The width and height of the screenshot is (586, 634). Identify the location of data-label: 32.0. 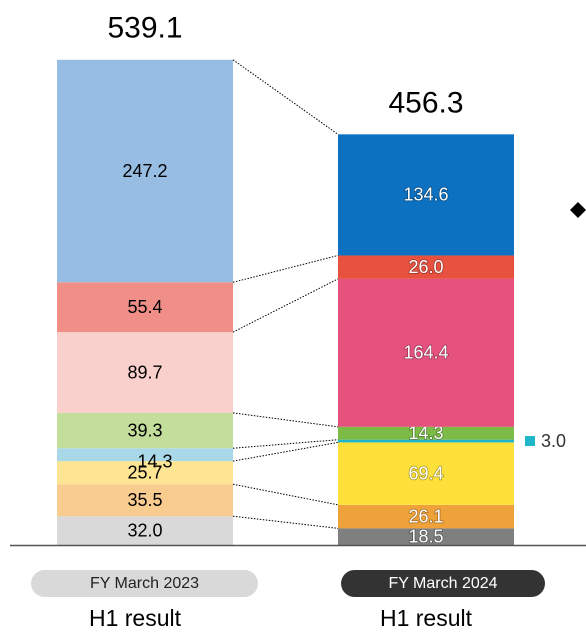
(144, 530).